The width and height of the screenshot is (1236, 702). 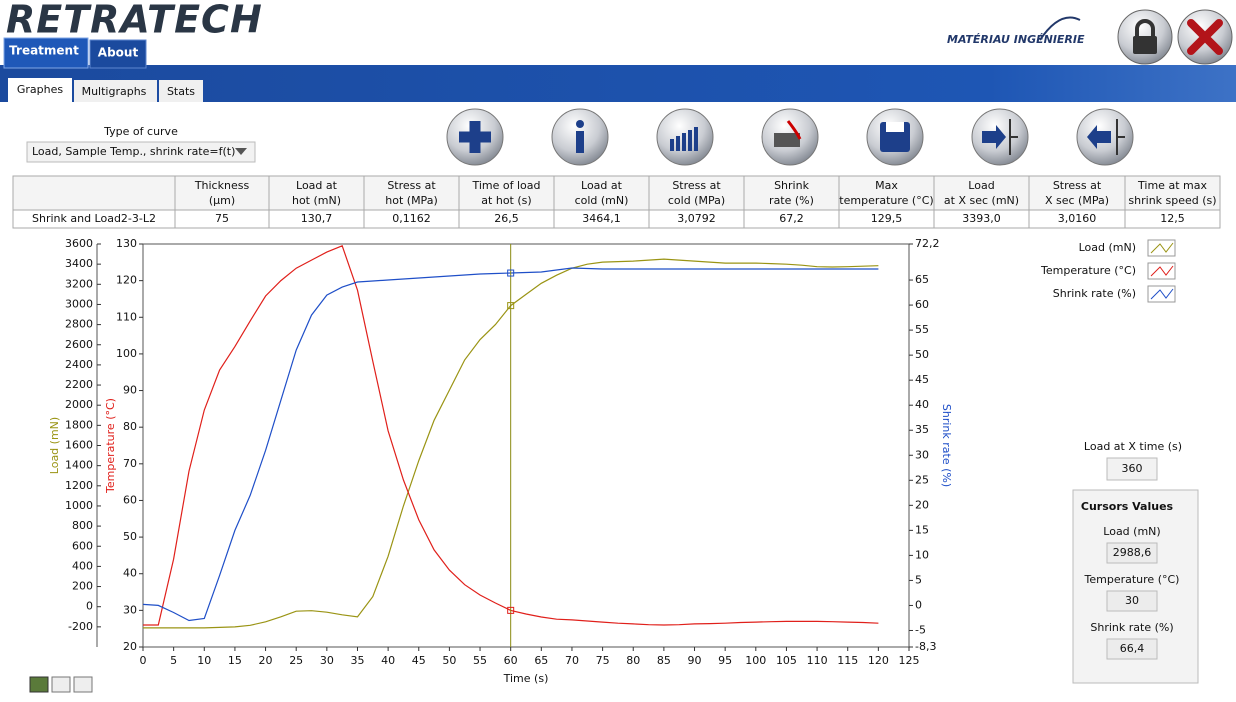 What do you see at coordinates (920, 629) in the screenshot?
I see `shrink-tick-label: -5` at bounding box center [920, 629].